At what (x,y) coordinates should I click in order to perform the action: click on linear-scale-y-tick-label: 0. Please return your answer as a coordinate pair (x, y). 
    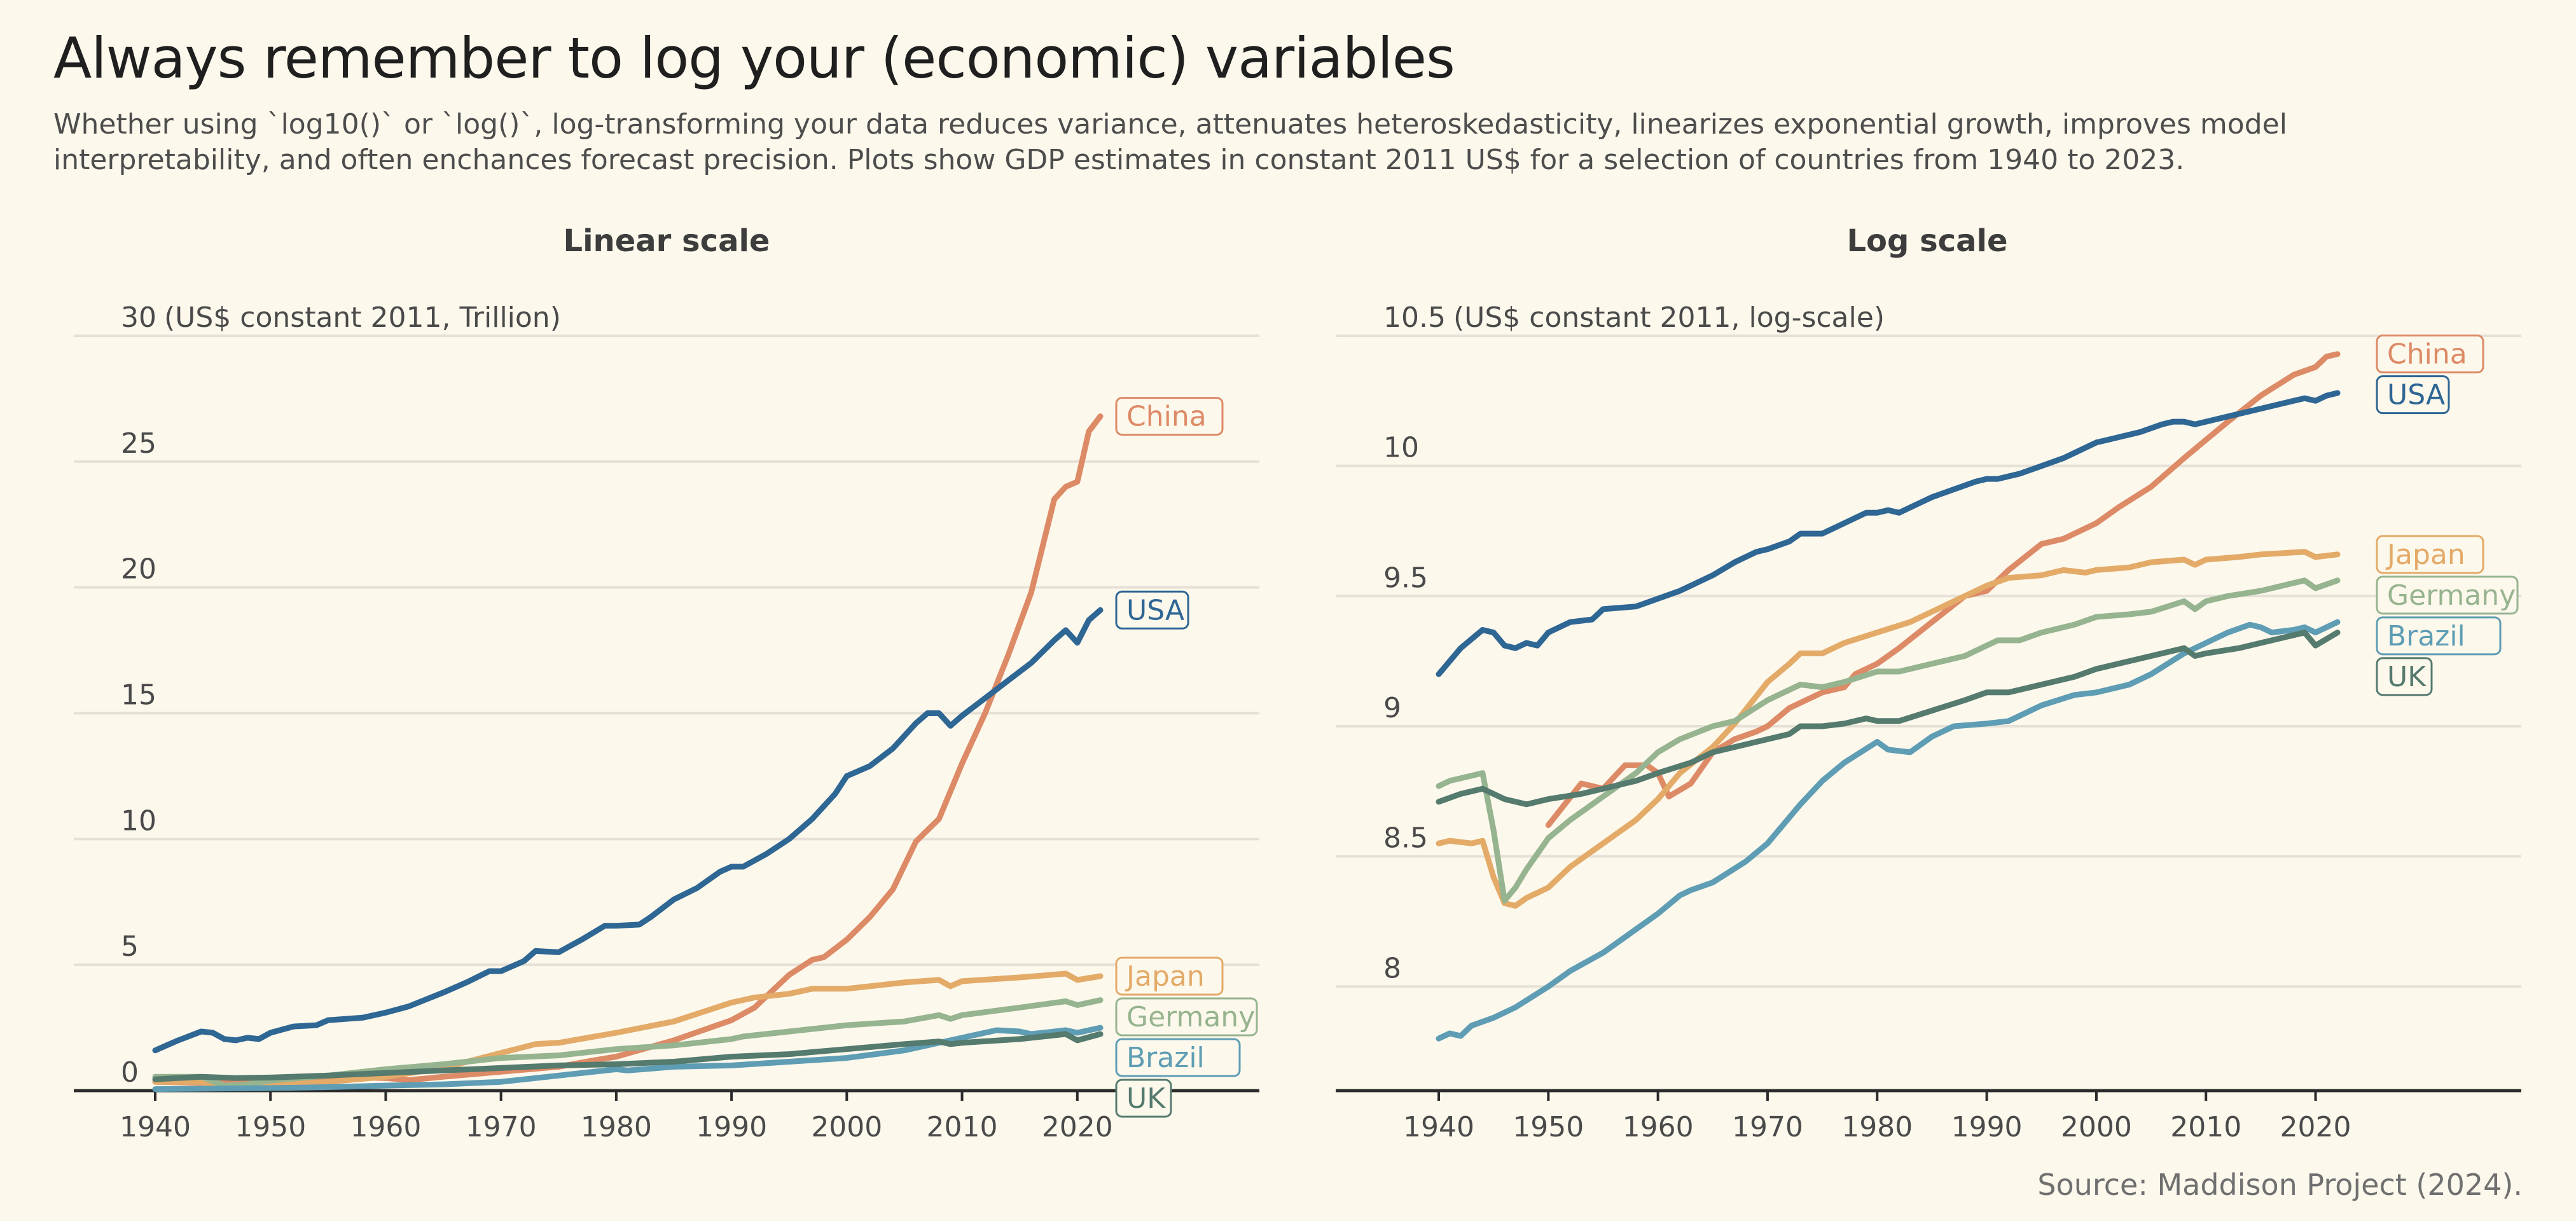
    Looking at the image, I should click on (130, 1072).